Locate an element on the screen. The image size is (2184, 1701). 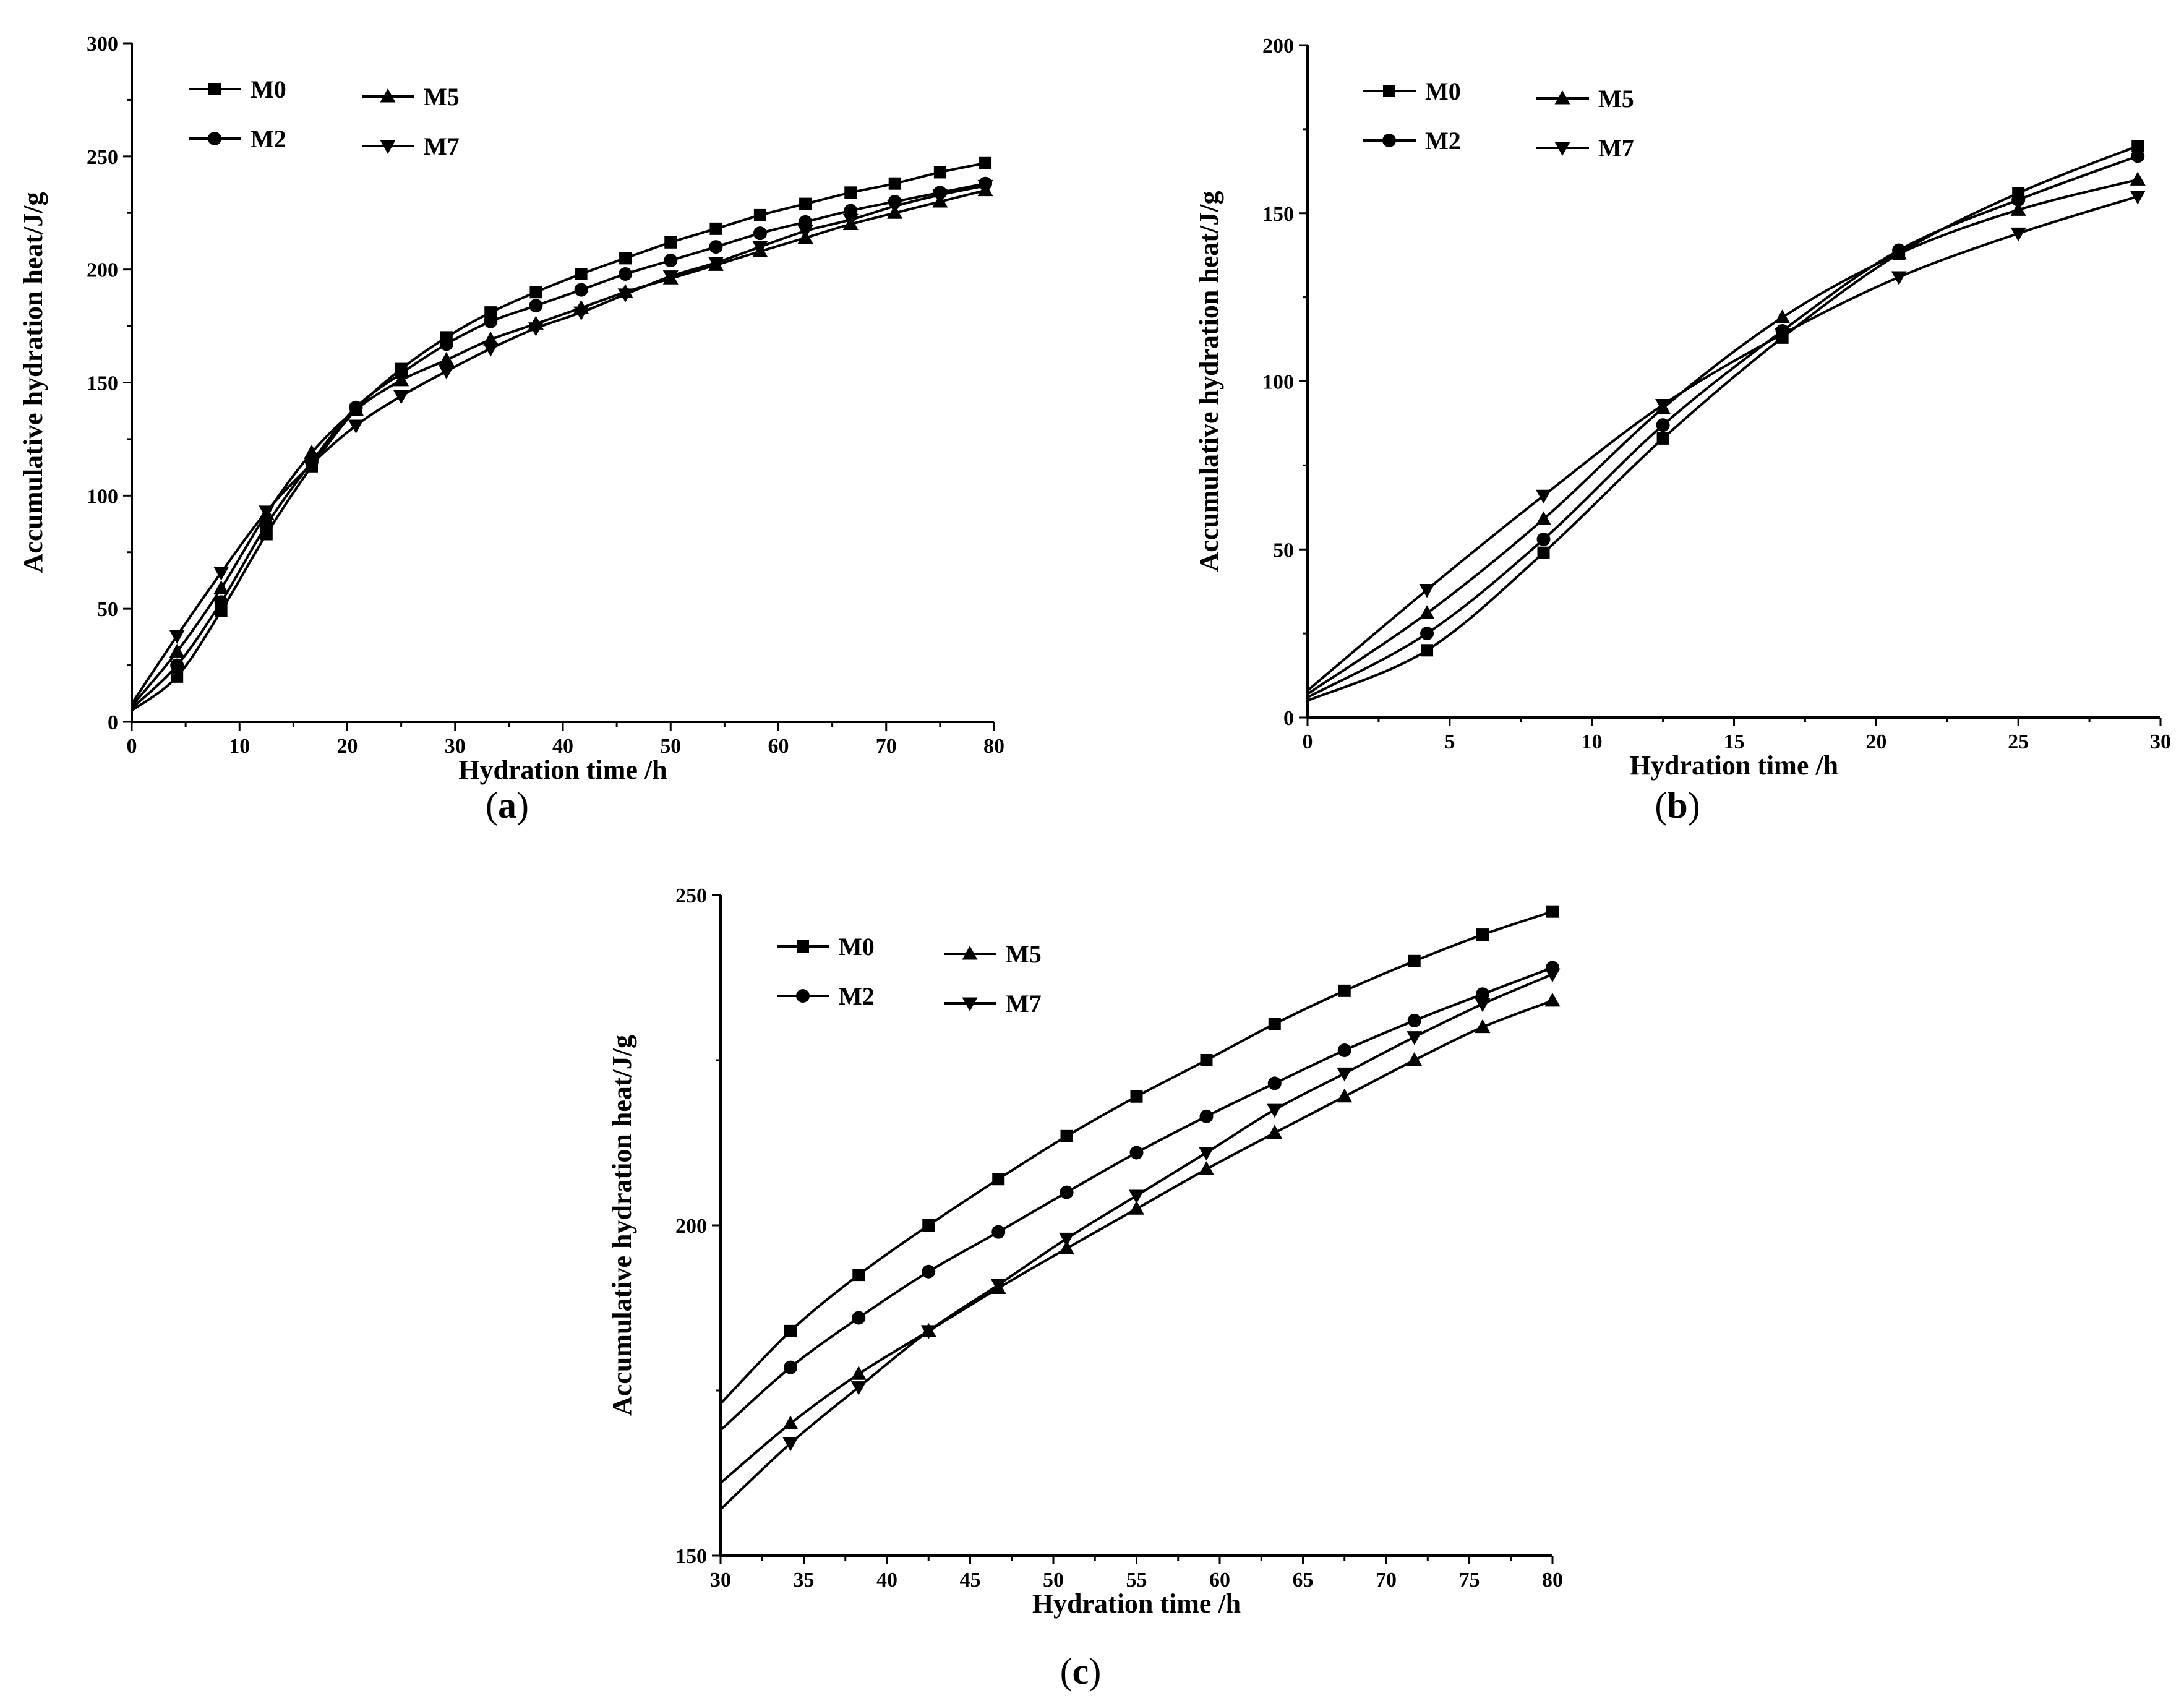
panel-a-x-tick-label: 80 is located at coordinates (993, 746).